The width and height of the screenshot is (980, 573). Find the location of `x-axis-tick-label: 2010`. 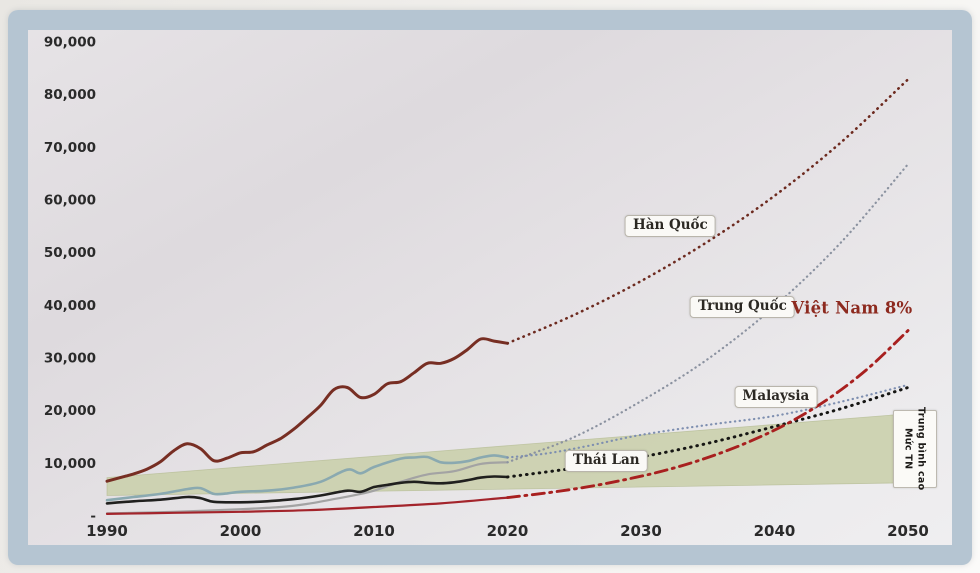

x-axis-tick-label: 2010 is located at coordinates (374, 531).